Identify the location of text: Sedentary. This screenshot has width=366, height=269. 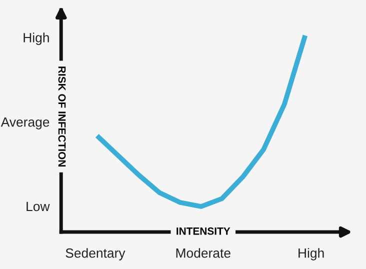
(96, 254).